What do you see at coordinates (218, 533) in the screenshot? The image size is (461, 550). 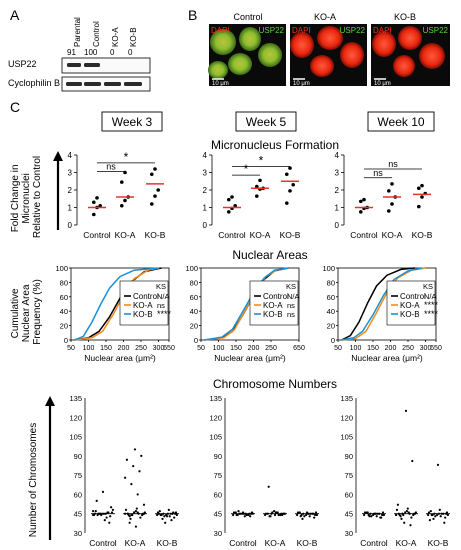 I see `y-tick-label: 30` at bounding box center [218, 533].